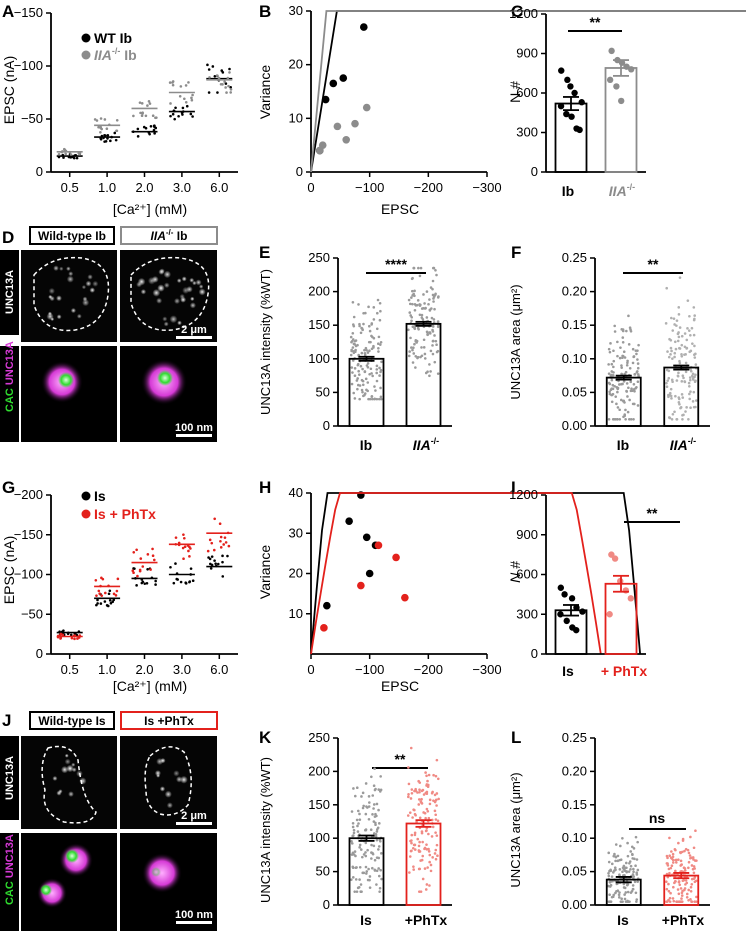  What do you see at coordinates (163, 760) in the screenshot?
I see `j-dots-phtx-punctum` at bounding box center [163, 760].